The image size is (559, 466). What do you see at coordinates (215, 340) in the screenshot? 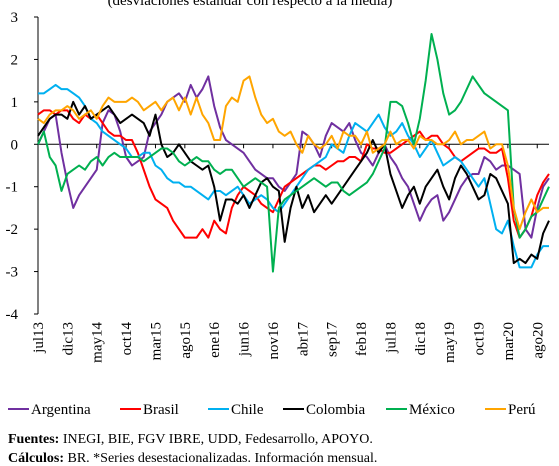
I see `x-tick-label: ene16` at bounding box center [215, 340].